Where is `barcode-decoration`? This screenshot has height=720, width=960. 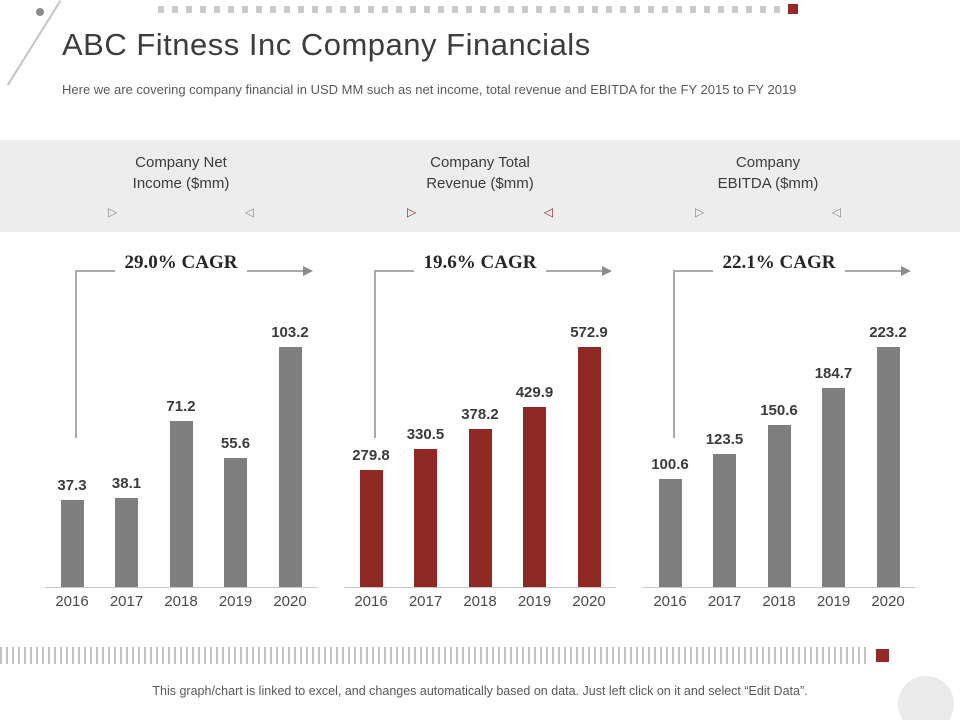
barcode-decoration is located at coordinates (434, 655).